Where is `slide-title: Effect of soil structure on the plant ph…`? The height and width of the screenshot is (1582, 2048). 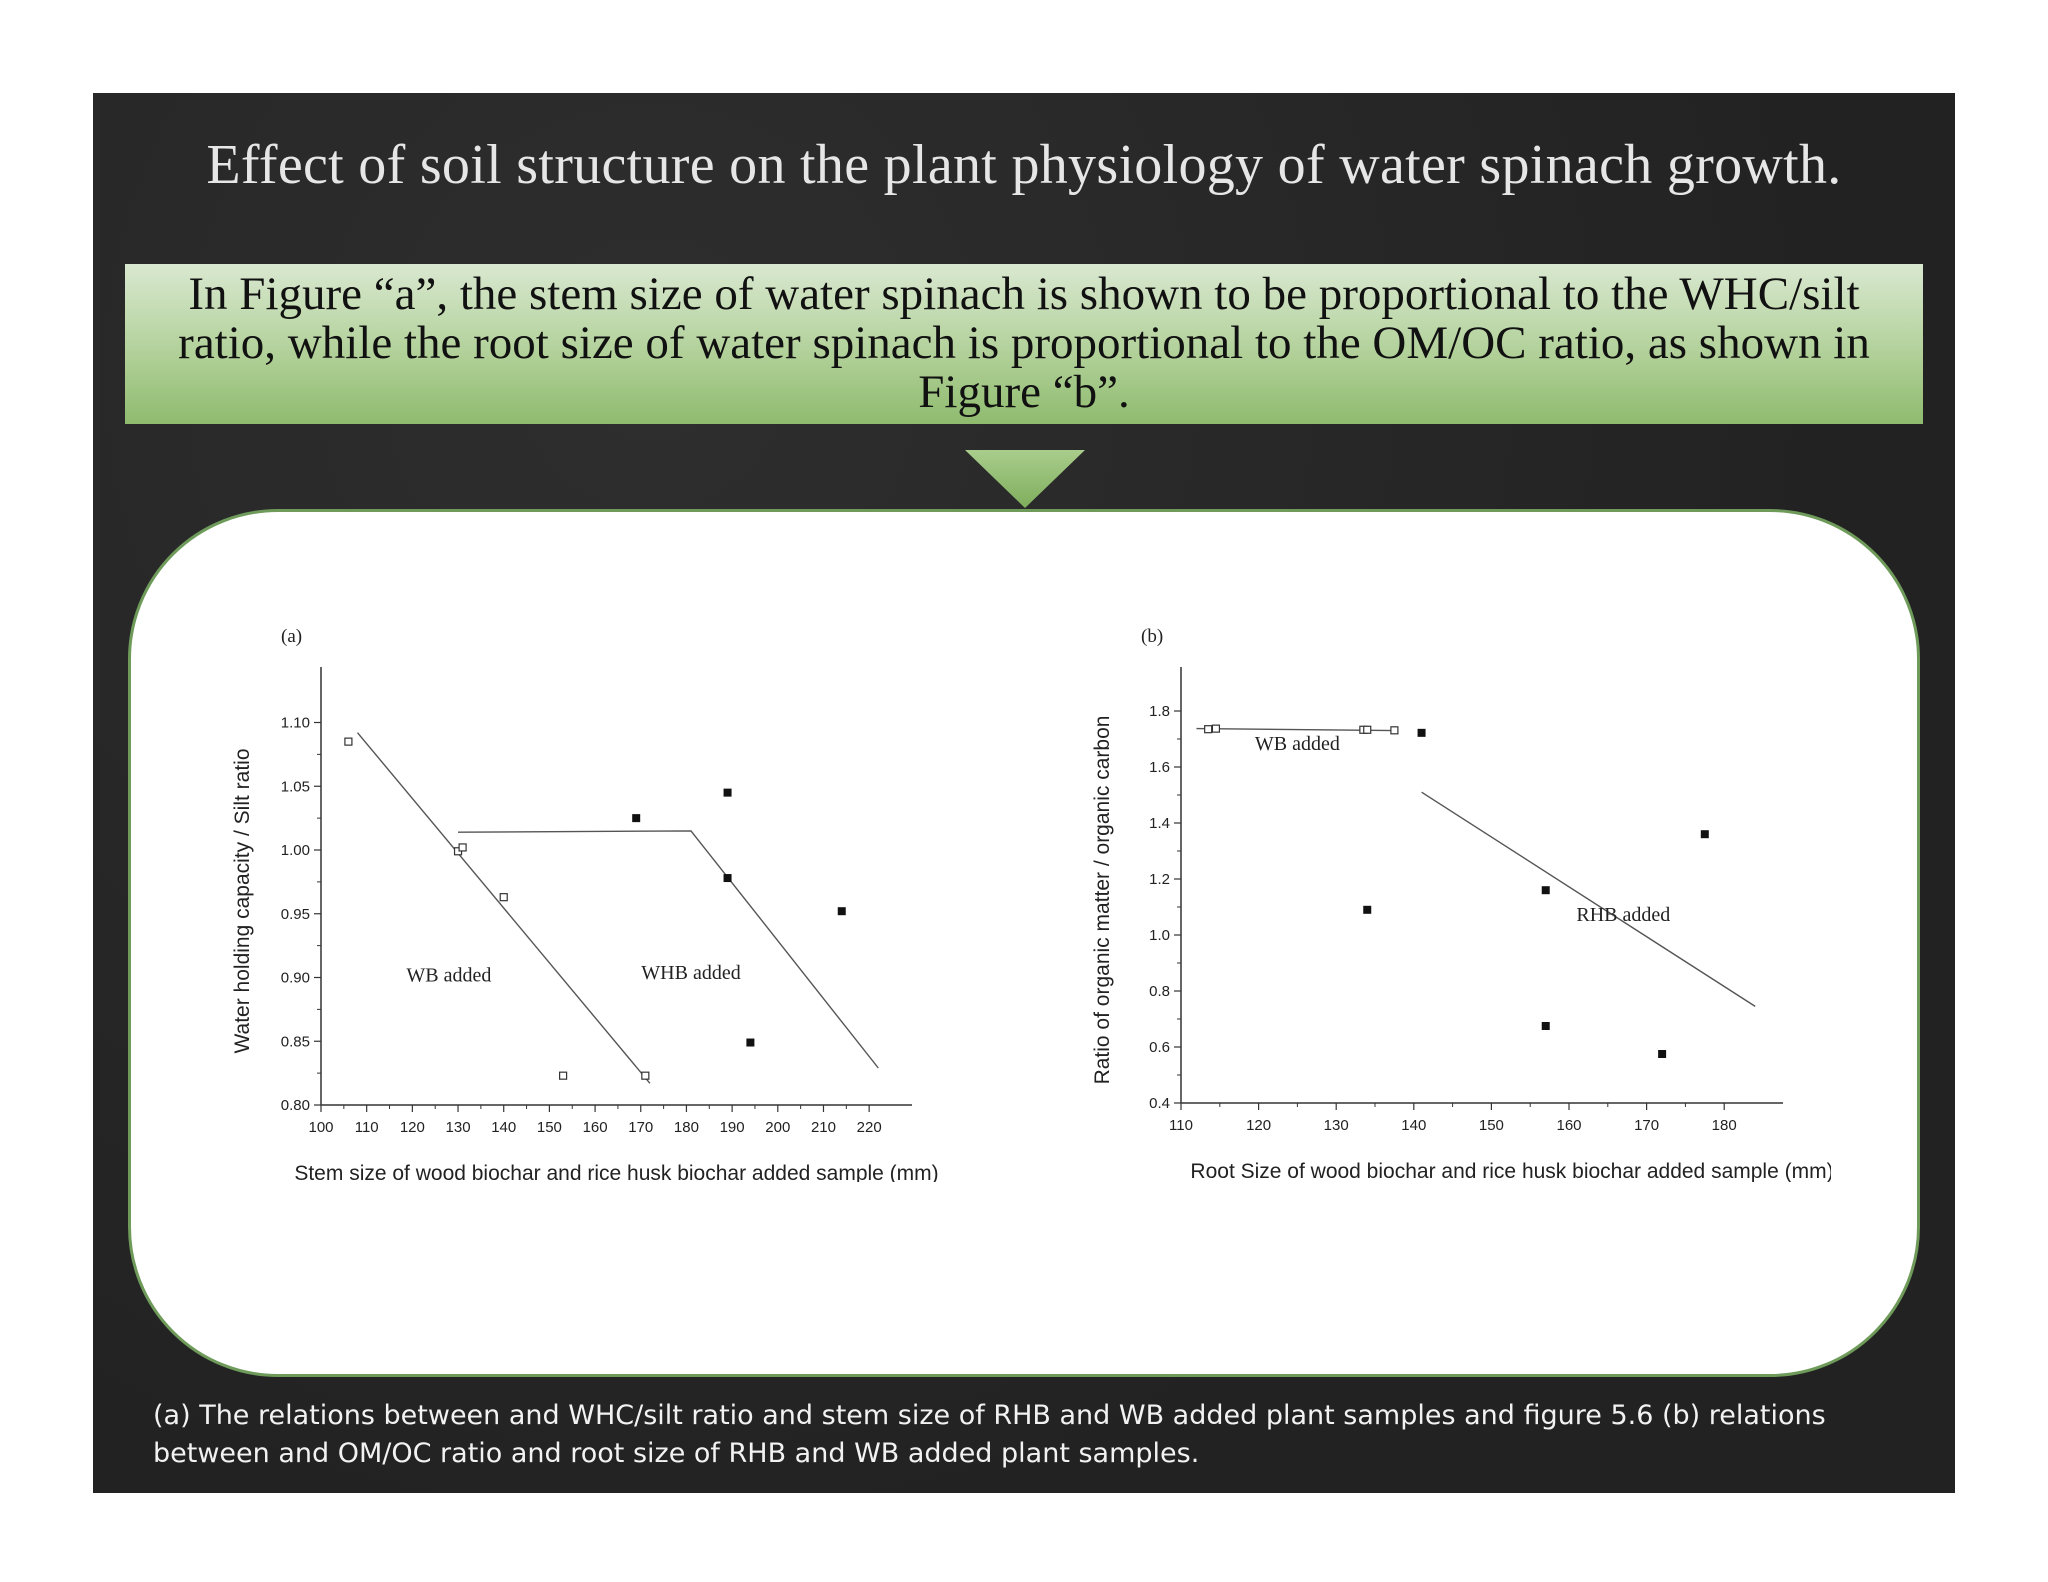
slide-title: Effect of soil structure on the plant ph… is located at coordinates (1024, 165).